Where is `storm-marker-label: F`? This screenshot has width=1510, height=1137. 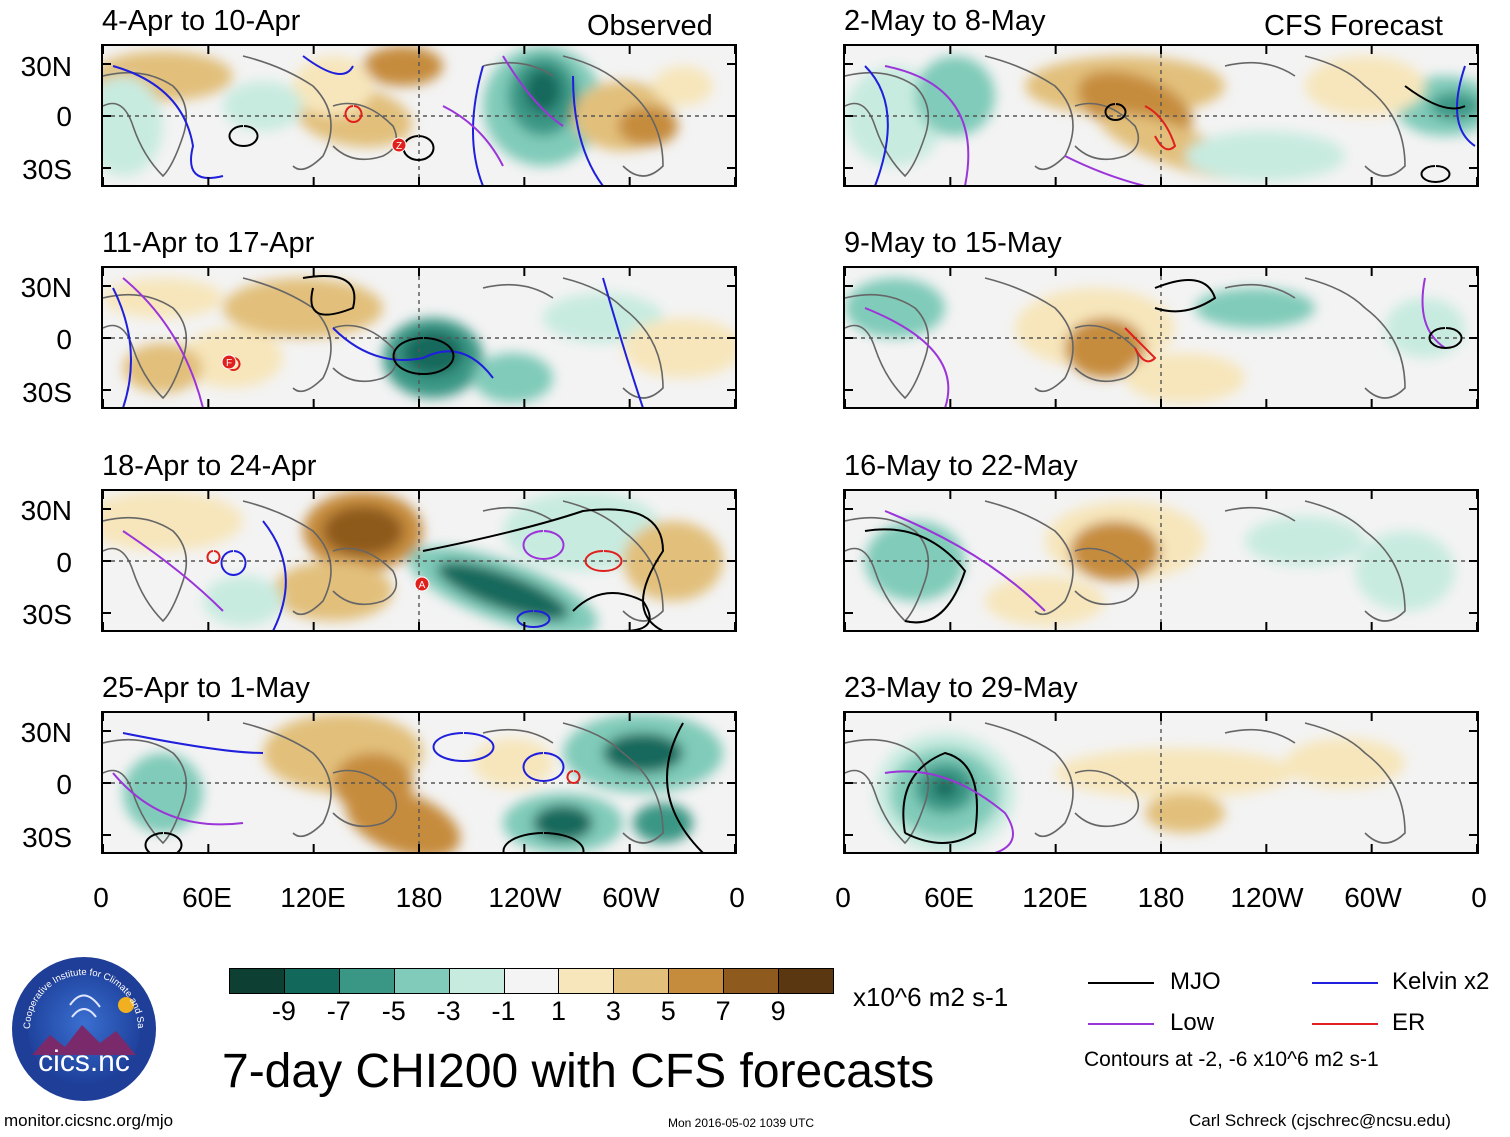 storm-marker-label: F is located at coordinates (229, 363).